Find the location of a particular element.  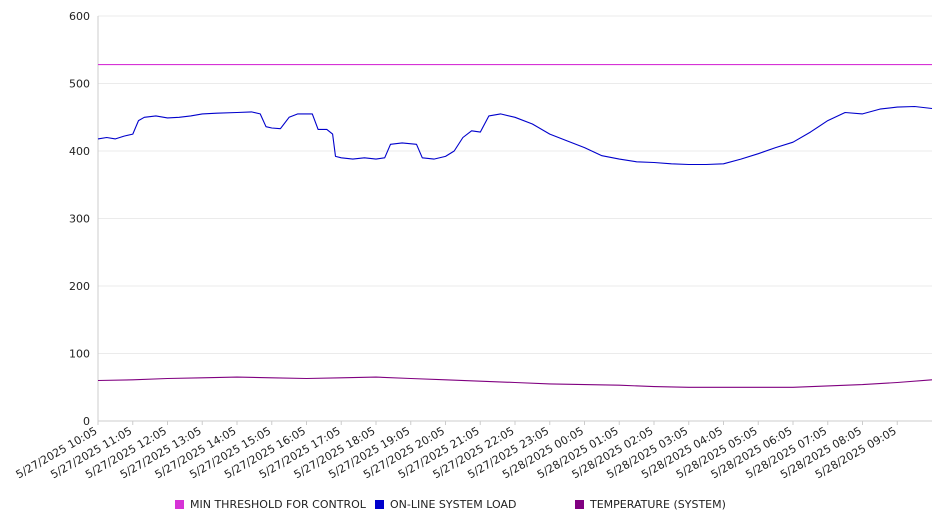

y-tick-label: 200 is located at coordinates (79, 286).